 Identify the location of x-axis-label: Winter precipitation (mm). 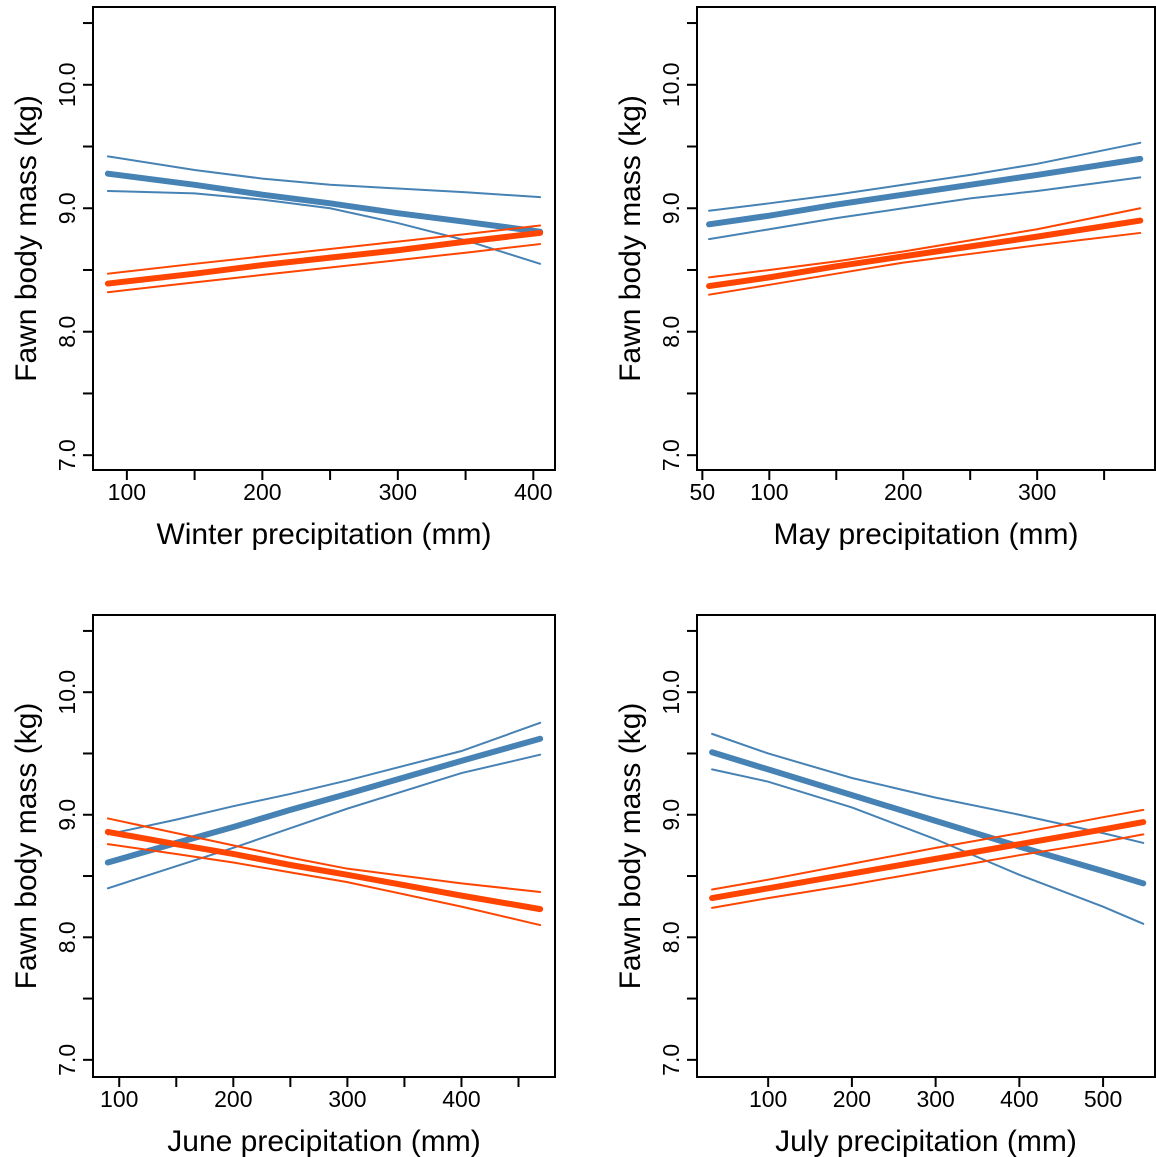
(323, 534).